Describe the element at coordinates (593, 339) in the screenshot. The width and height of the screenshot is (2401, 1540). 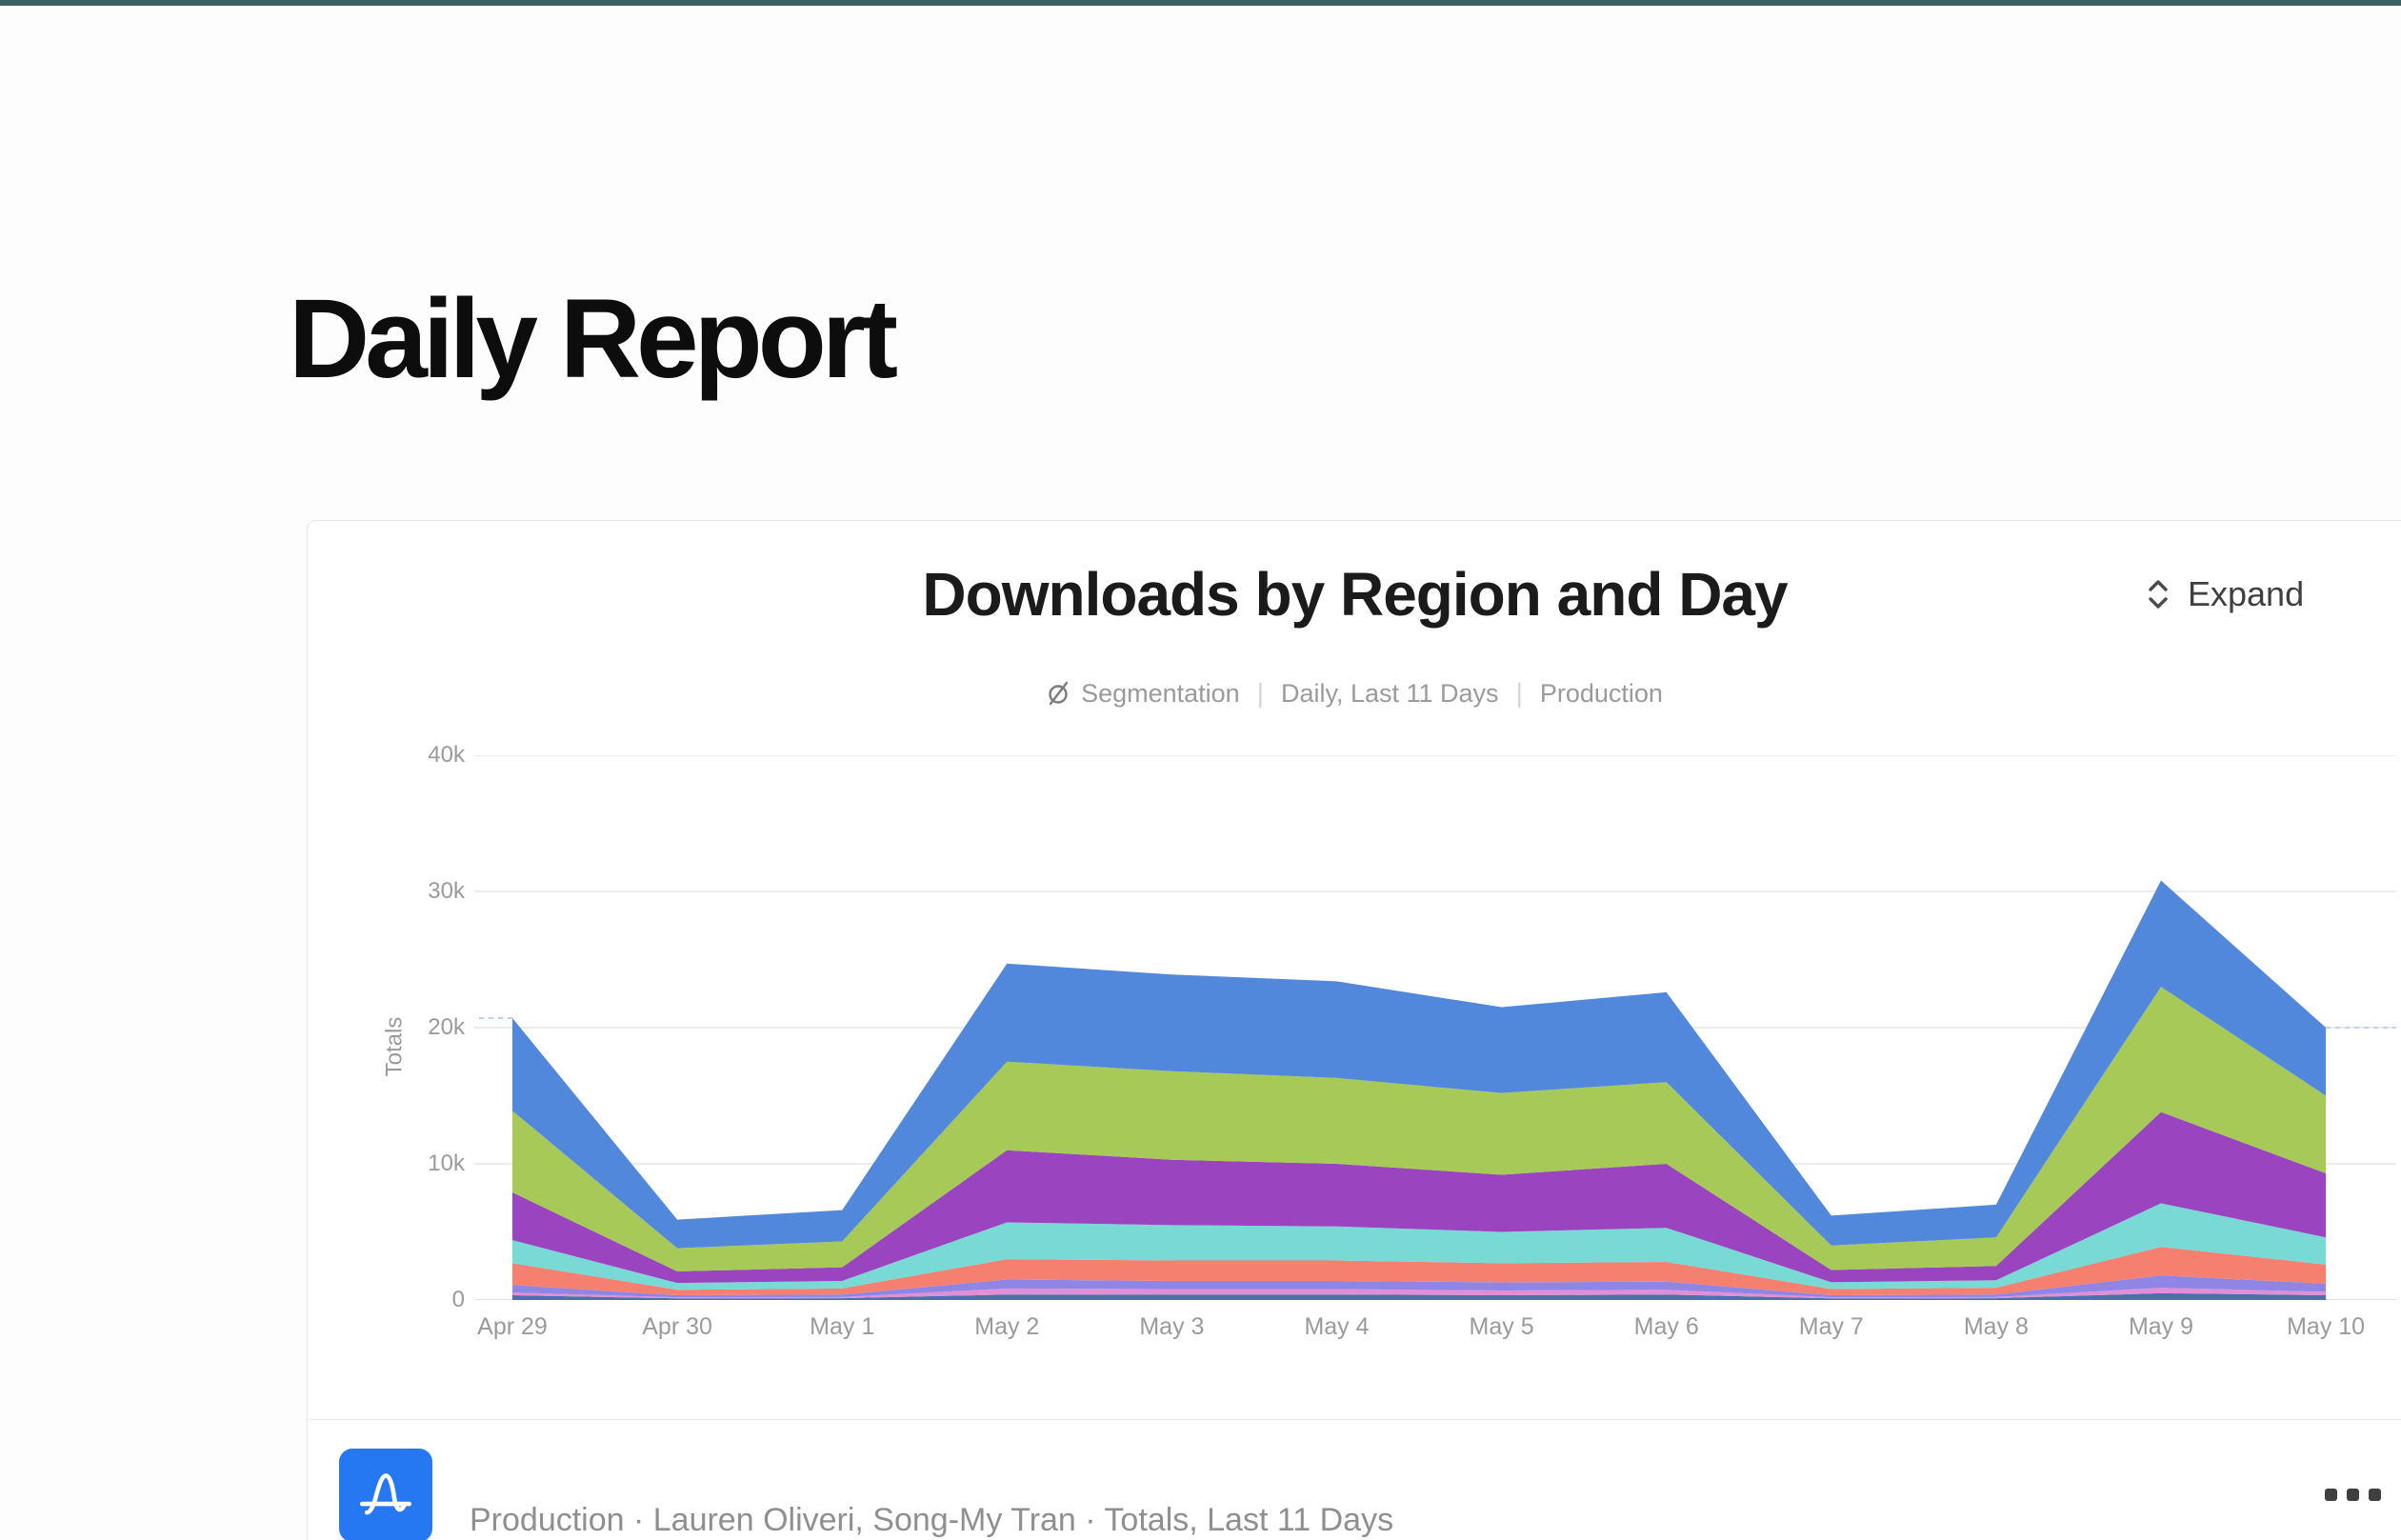
I see `page-title: Daily Report` at that location.